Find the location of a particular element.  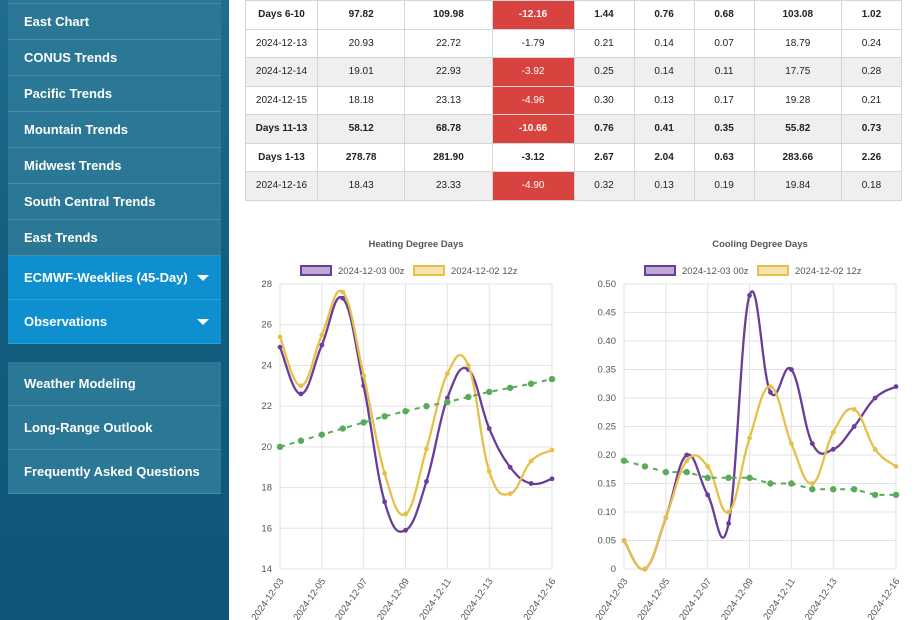

table-cell: 18.79 is located at coordinates (797, 43).